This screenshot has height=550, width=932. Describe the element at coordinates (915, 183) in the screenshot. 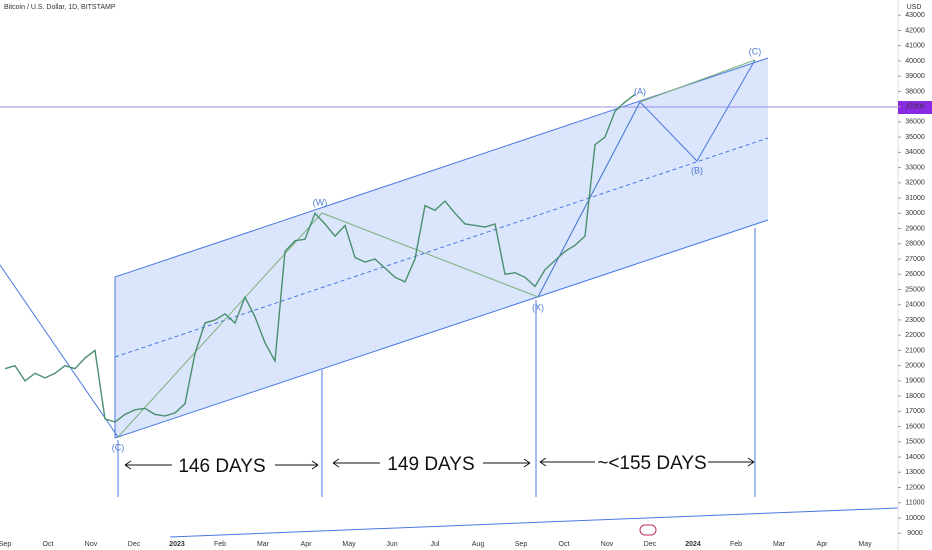

I see `y-tick-label: 32000` at that location.